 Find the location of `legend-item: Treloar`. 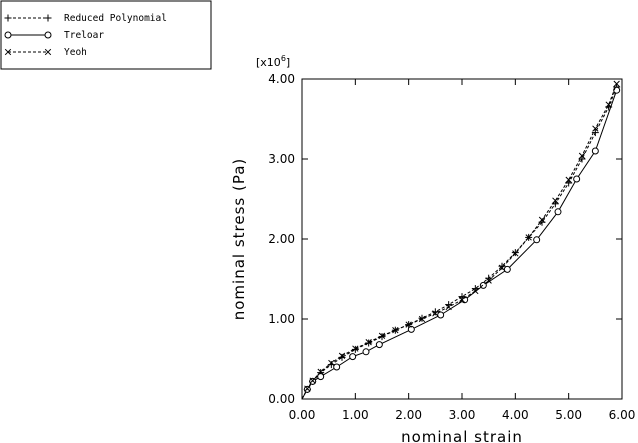

legend-item: Treloar is located at coordinates (54, 35).